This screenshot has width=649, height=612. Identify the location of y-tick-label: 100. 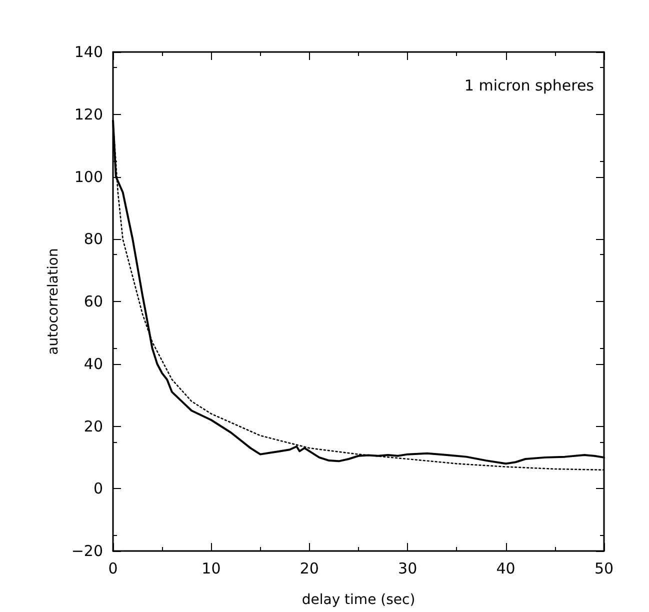
(88, 177).